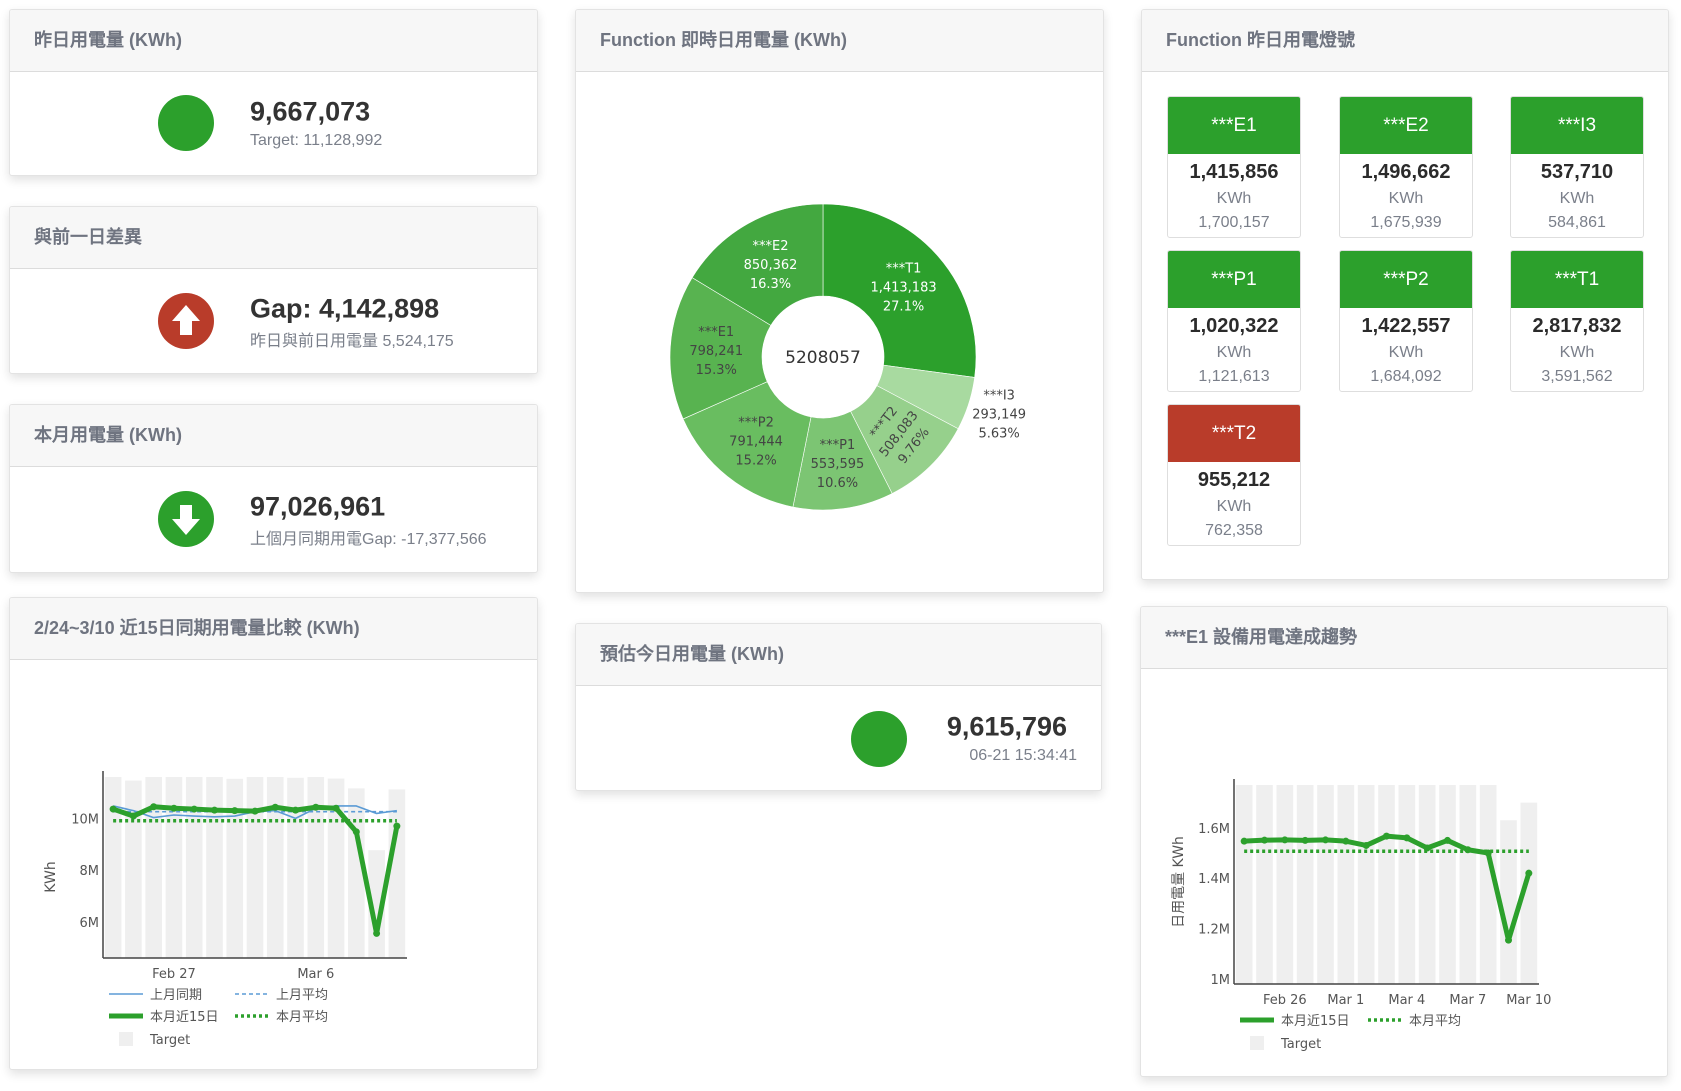  Describe the element at coordinates (85, 819) in the screenshot. I see `y-tick-label: 10M` at that location.